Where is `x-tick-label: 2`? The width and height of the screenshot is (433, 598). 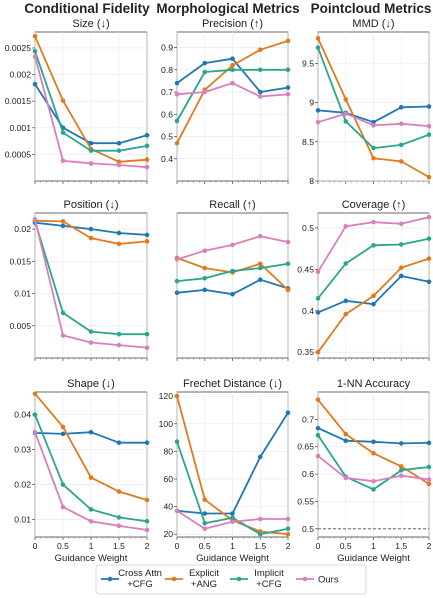
x-tick-label: 2 is located at coordinates (429, 546).